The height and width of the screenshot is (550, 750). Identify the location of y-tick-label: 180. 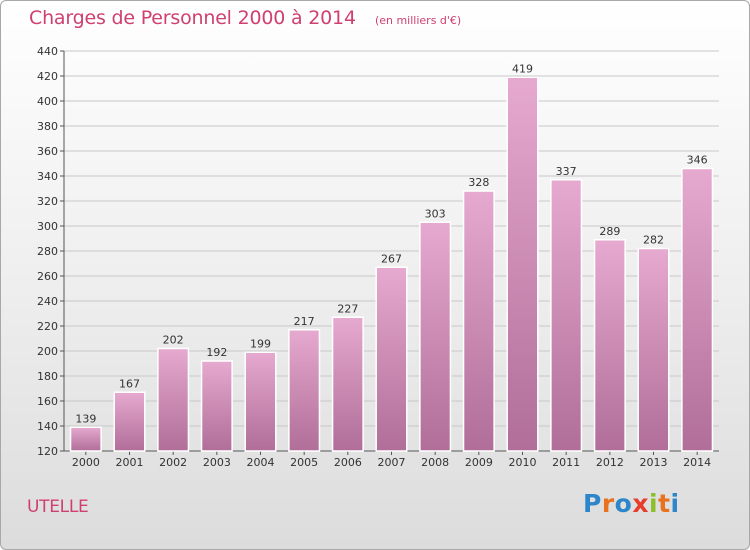
(47, 376).